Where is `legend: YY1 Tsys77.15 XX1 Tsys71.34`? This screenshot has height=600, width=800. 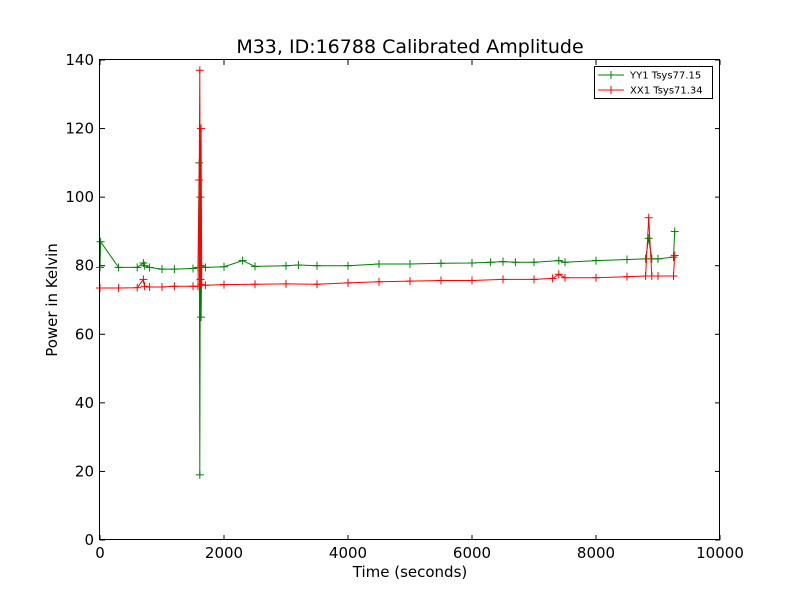
legend: YY1 Tsys77.15 XX1 Tsys71.34 is located at coordinates (653, 82).